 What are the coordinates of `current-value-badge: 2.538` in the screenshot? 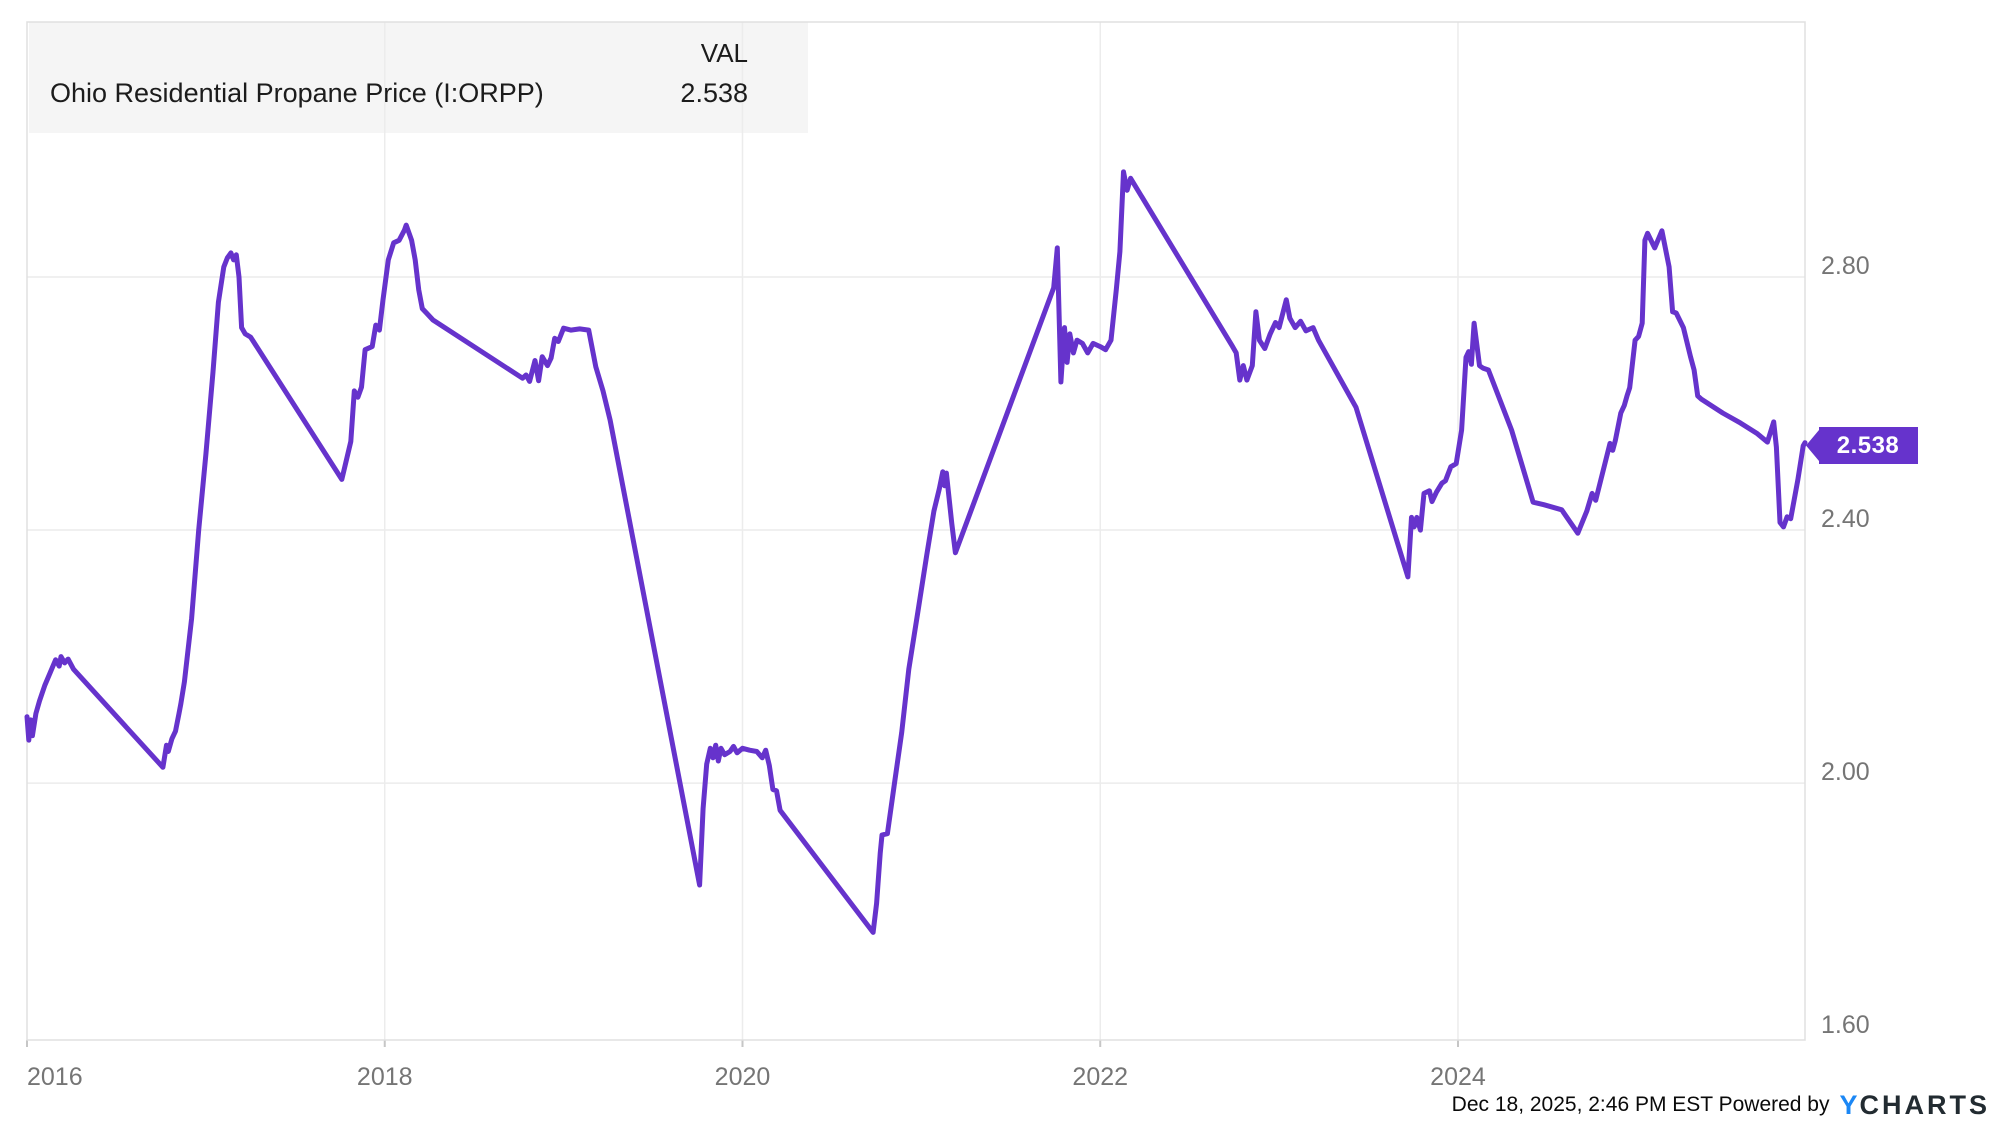 It's located at (1862, 445).